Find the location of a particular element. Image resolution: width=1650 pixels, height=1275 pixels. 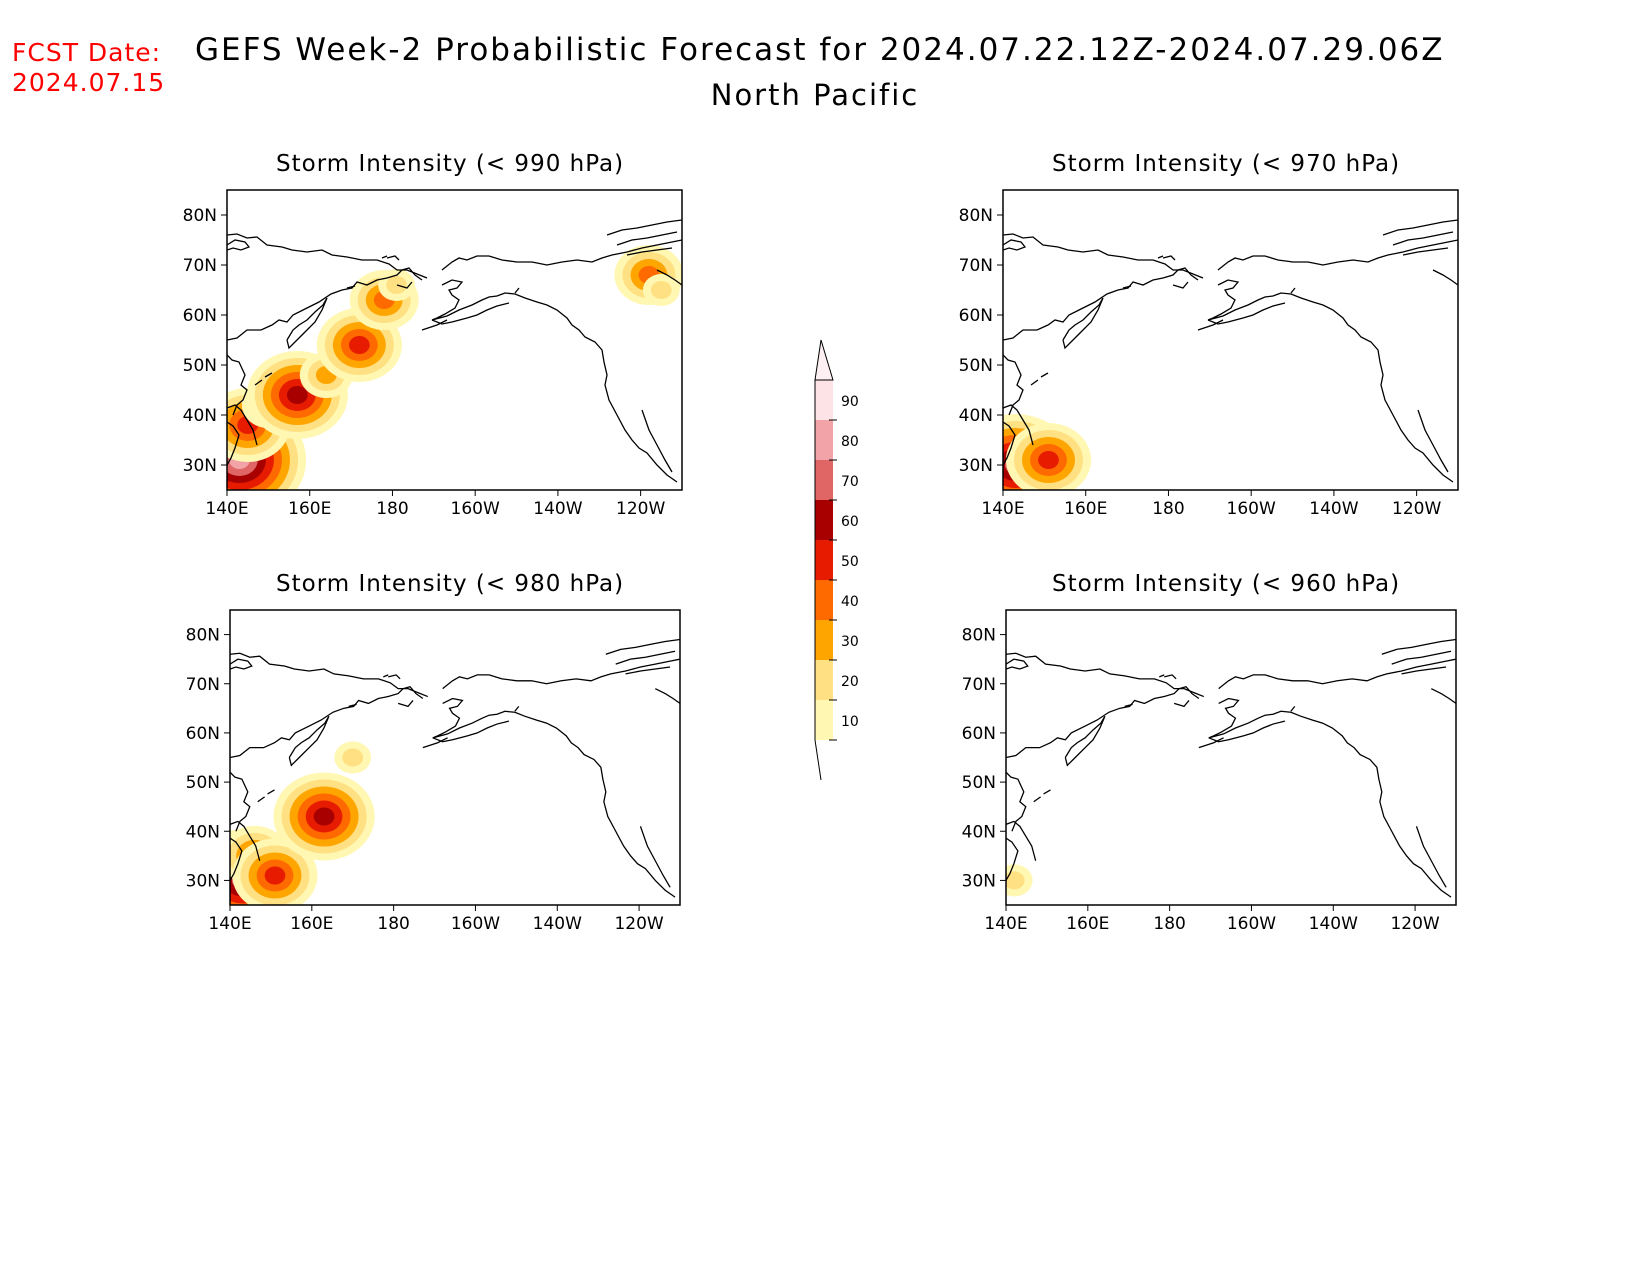

panel-title-970: Storm Intensity (< 970 hPa) is located at coordinates (1226, 164).